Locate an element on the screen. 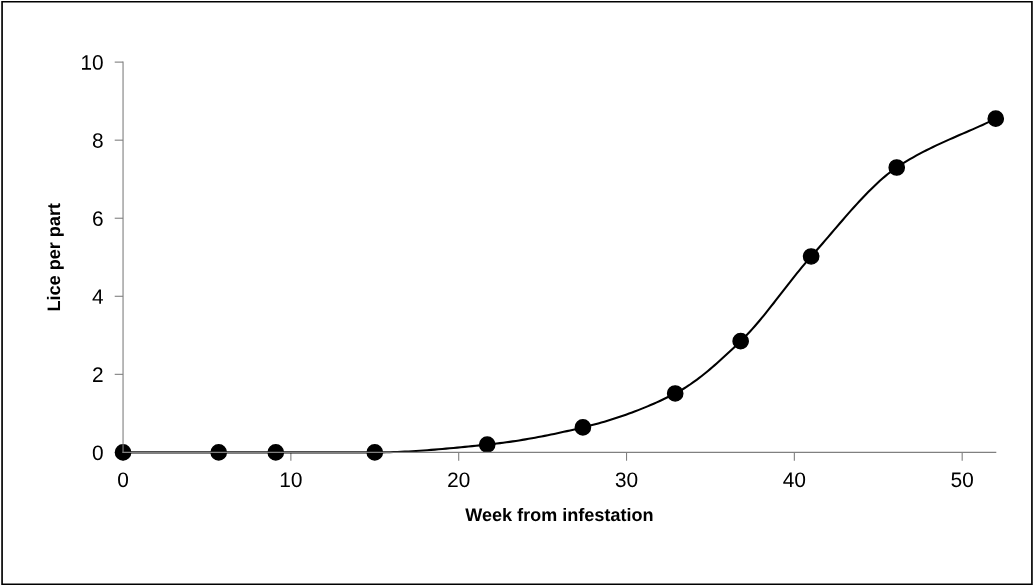 The height and width of the screenshot is (586, 1034). y-tick-label: 8 is located at coordinates (97, 140).